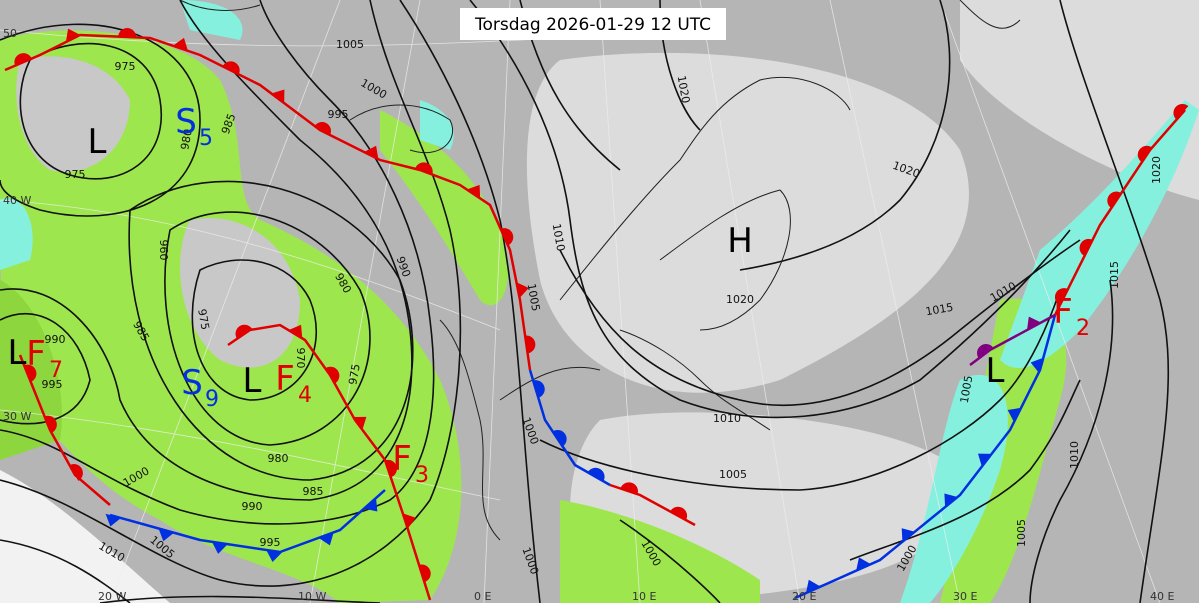 The width and height of the screenshot is (1199, 603). I want to click on title-box: Torsdag 2026-01-29 12 UTC, so click(593, 24).